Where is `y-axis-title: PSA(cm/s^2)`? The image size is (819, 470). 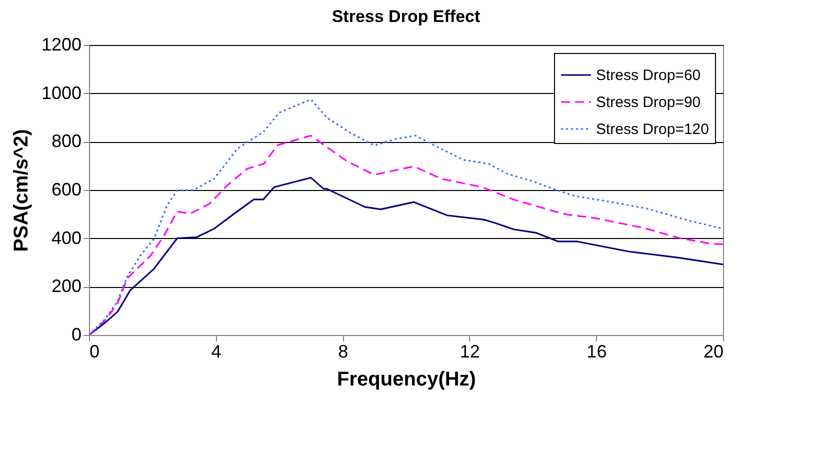
y-axis-title: PSA(cm/s^2) is located at coordinates (21, 190).